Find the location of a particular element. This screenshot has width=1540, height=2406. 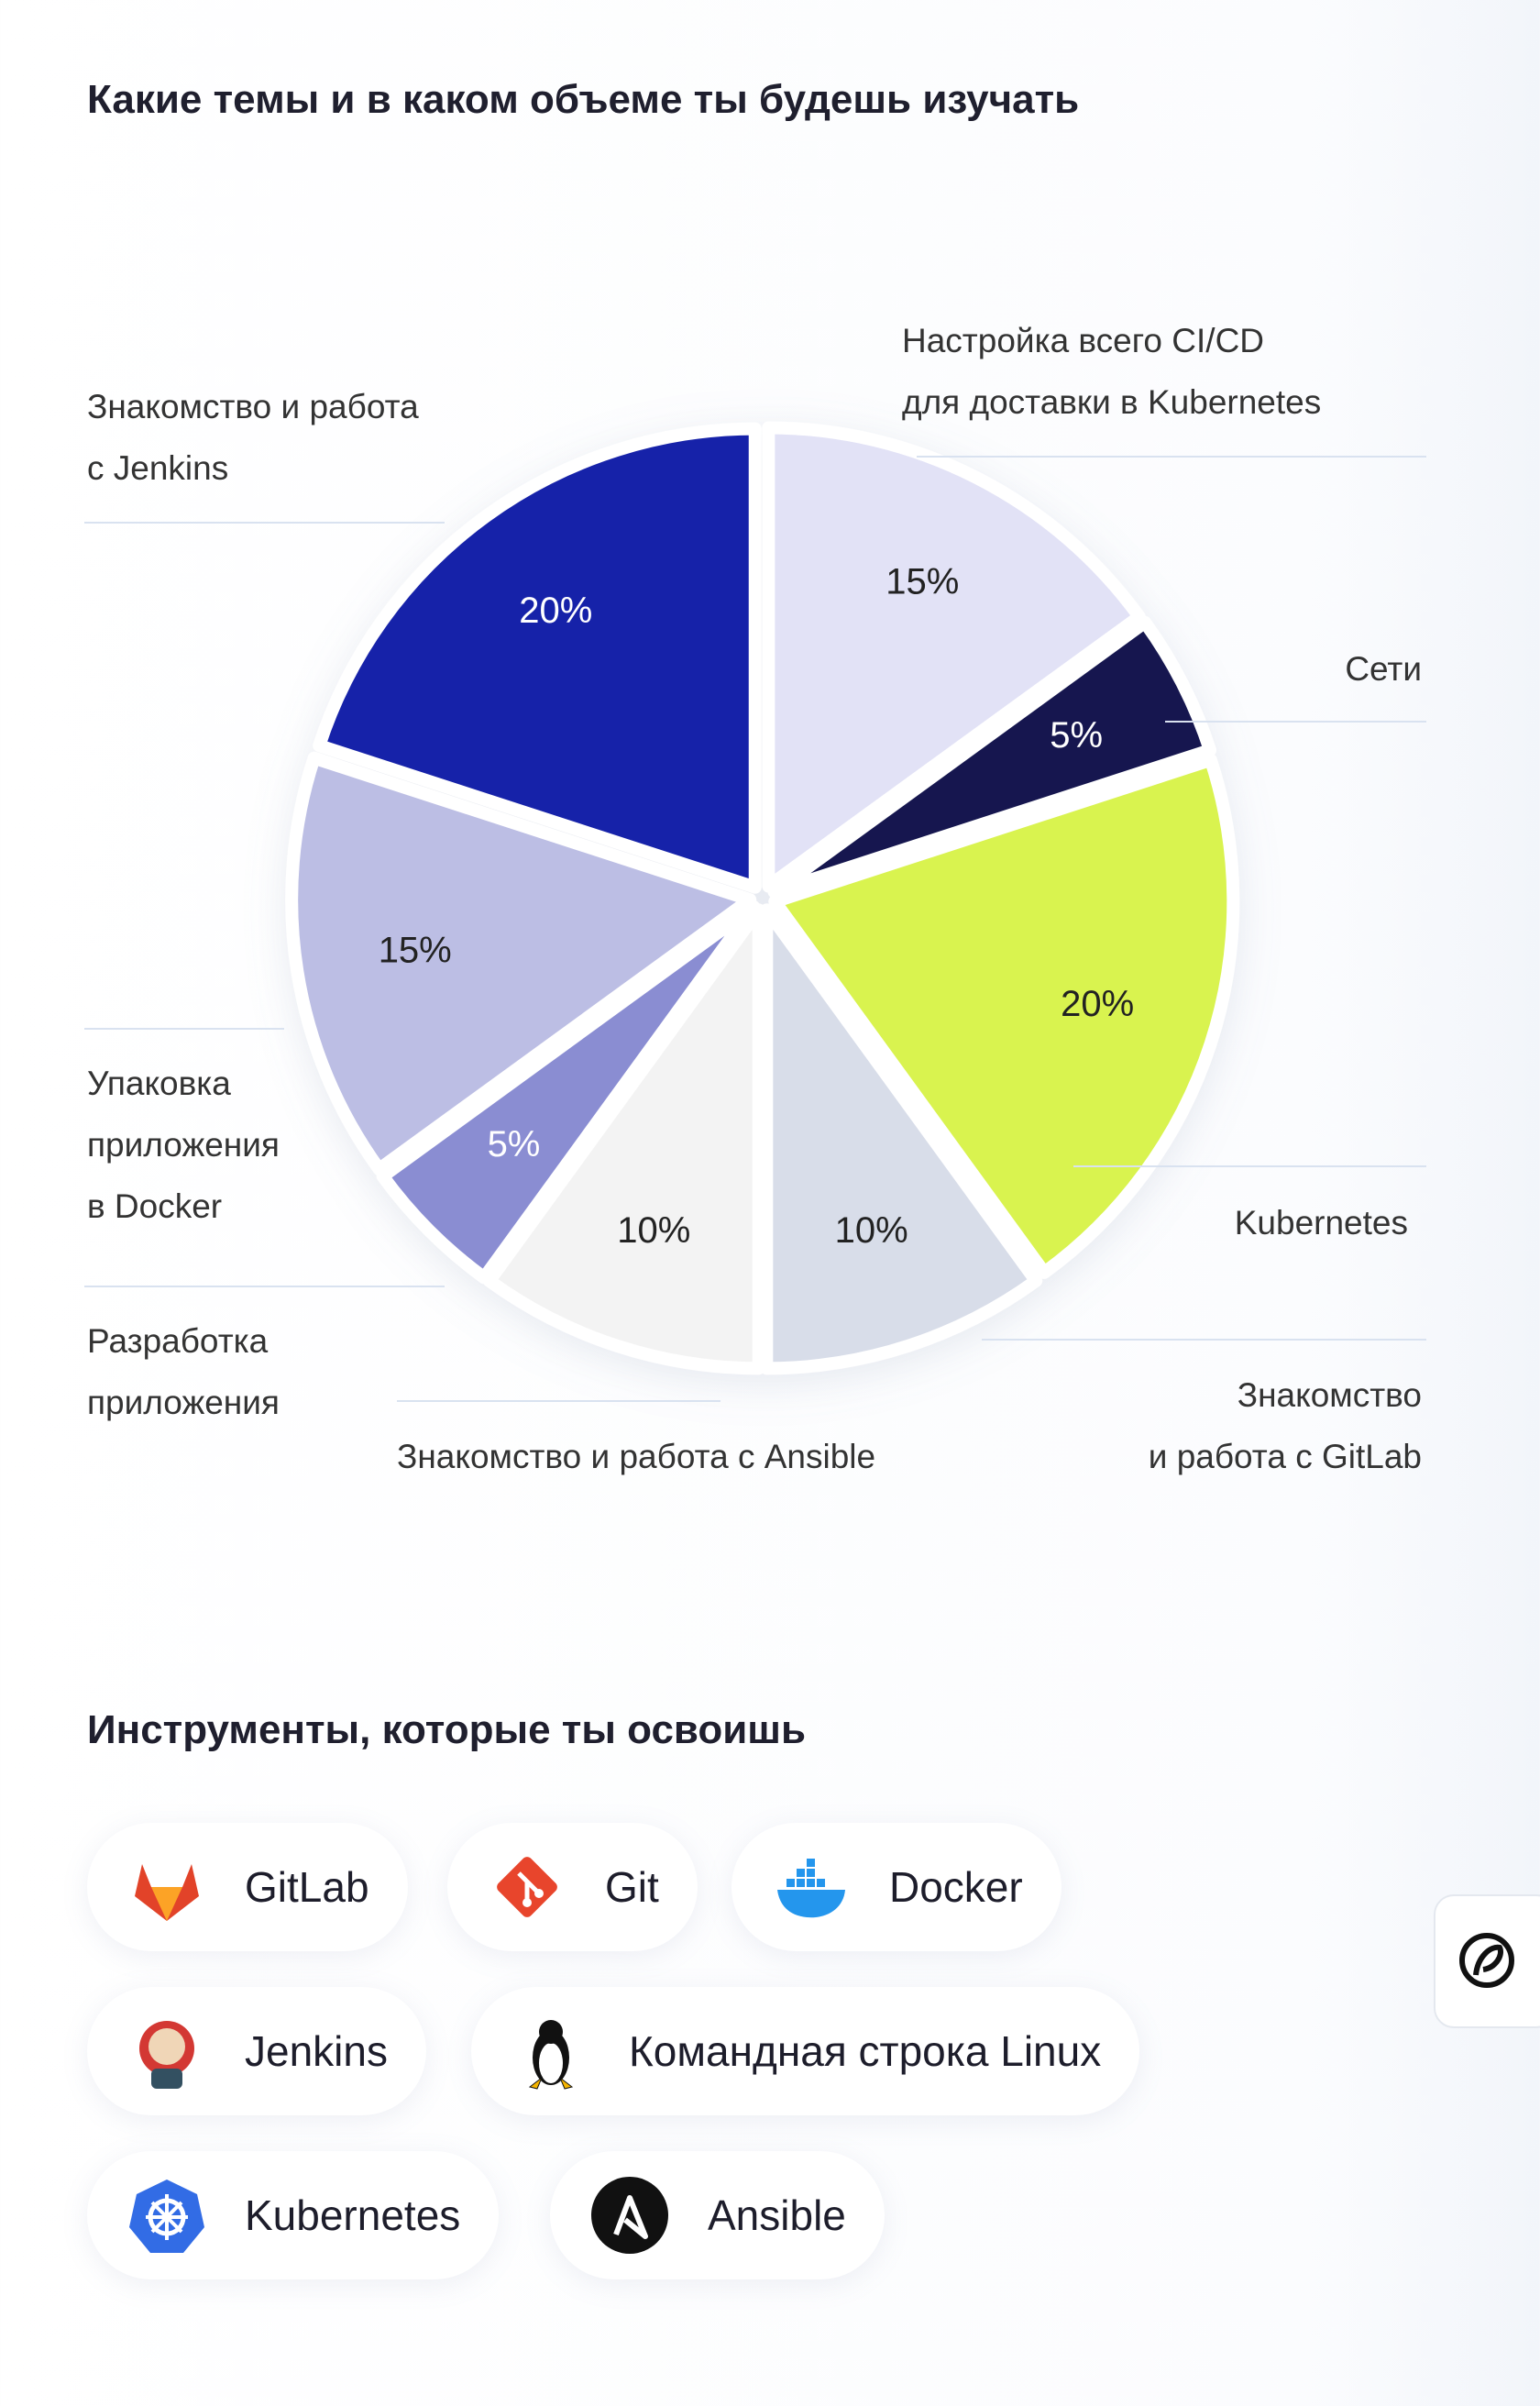

category-label: Разработка приложения is located at coordinates (183, 1371).